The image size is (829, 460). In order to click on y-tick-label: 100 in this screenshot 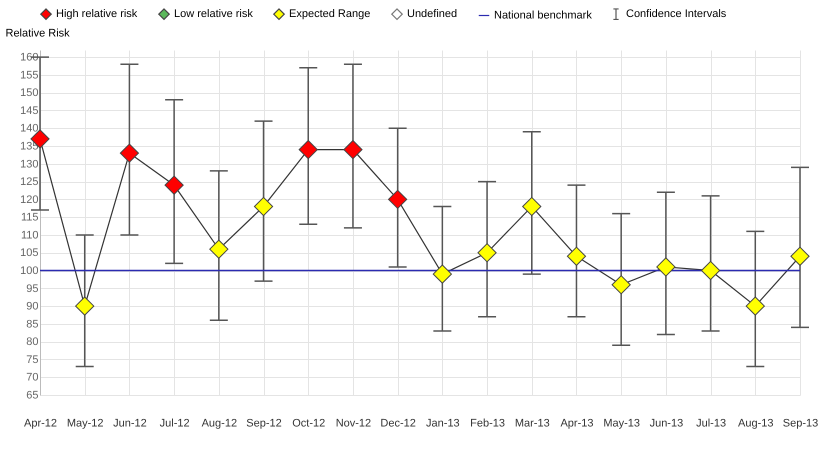, I will do `click(29, 271)`.